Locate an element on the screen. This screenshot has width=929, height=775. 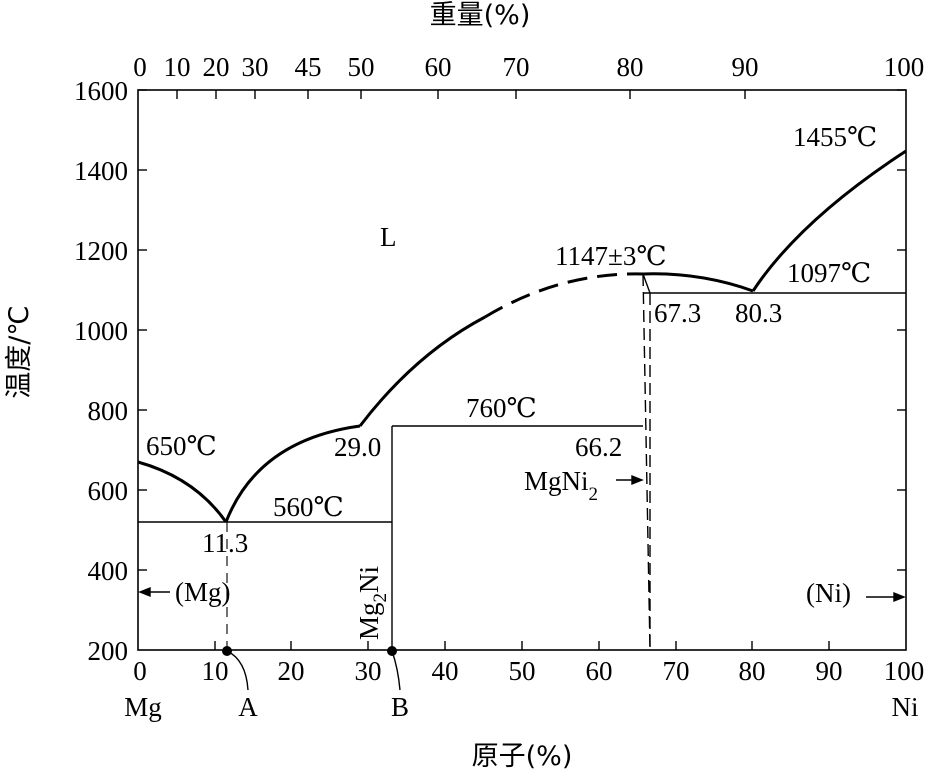
mg2ni-compound-label: Mg2Ni is located at coordinates (372, 603).